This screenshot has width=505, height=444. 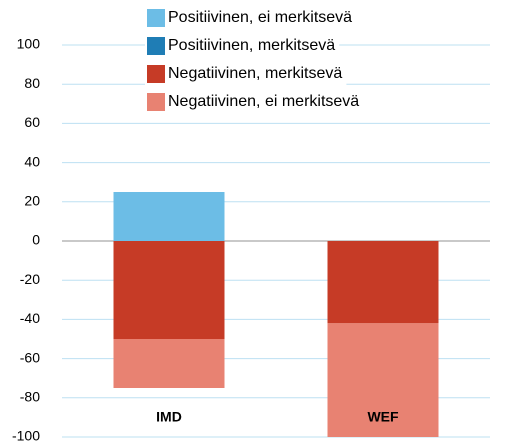 I want to click on y-tick-label: 20, so click(x=32, y=201).